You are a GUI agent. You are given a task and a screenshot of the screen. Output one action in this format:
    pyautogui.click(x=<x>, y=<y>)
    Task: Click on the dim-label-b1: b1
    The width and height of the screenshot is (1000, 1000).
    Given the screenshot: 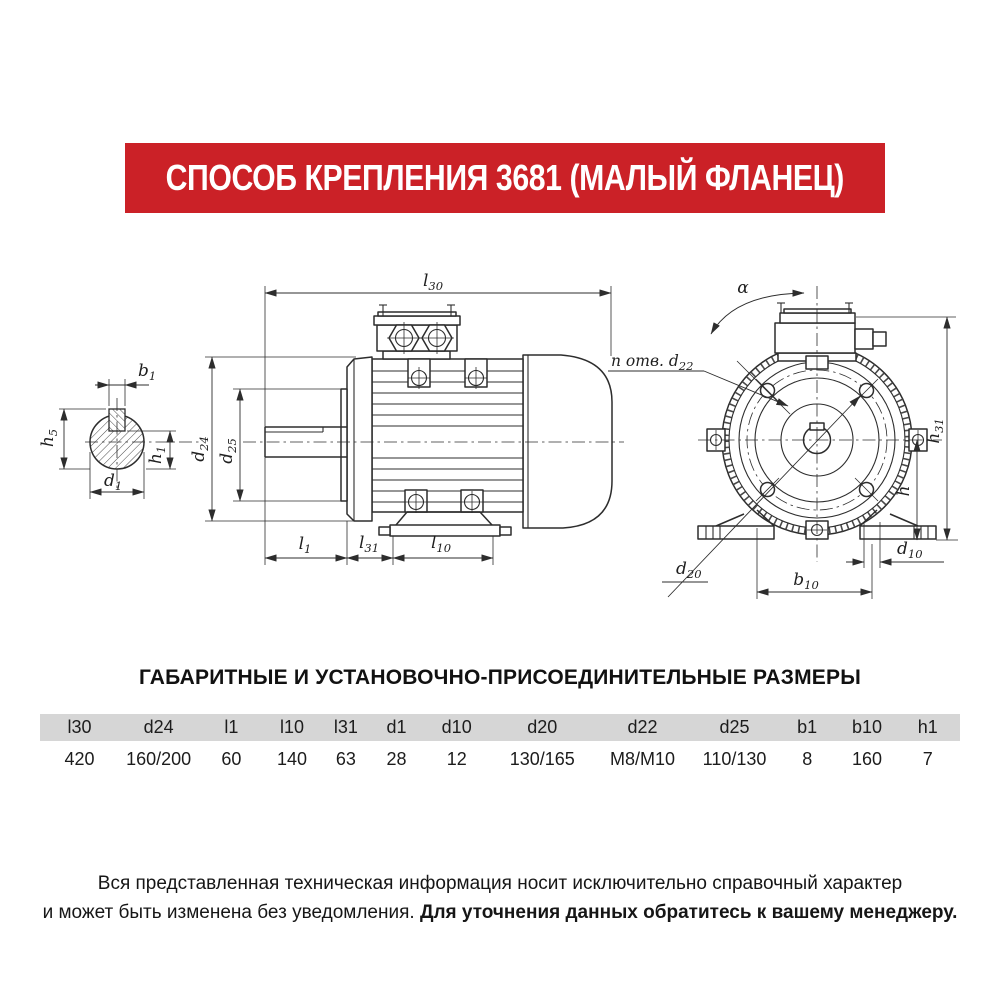 What is the action you would take?
    pyautogui.click(x=147, y=372)
    